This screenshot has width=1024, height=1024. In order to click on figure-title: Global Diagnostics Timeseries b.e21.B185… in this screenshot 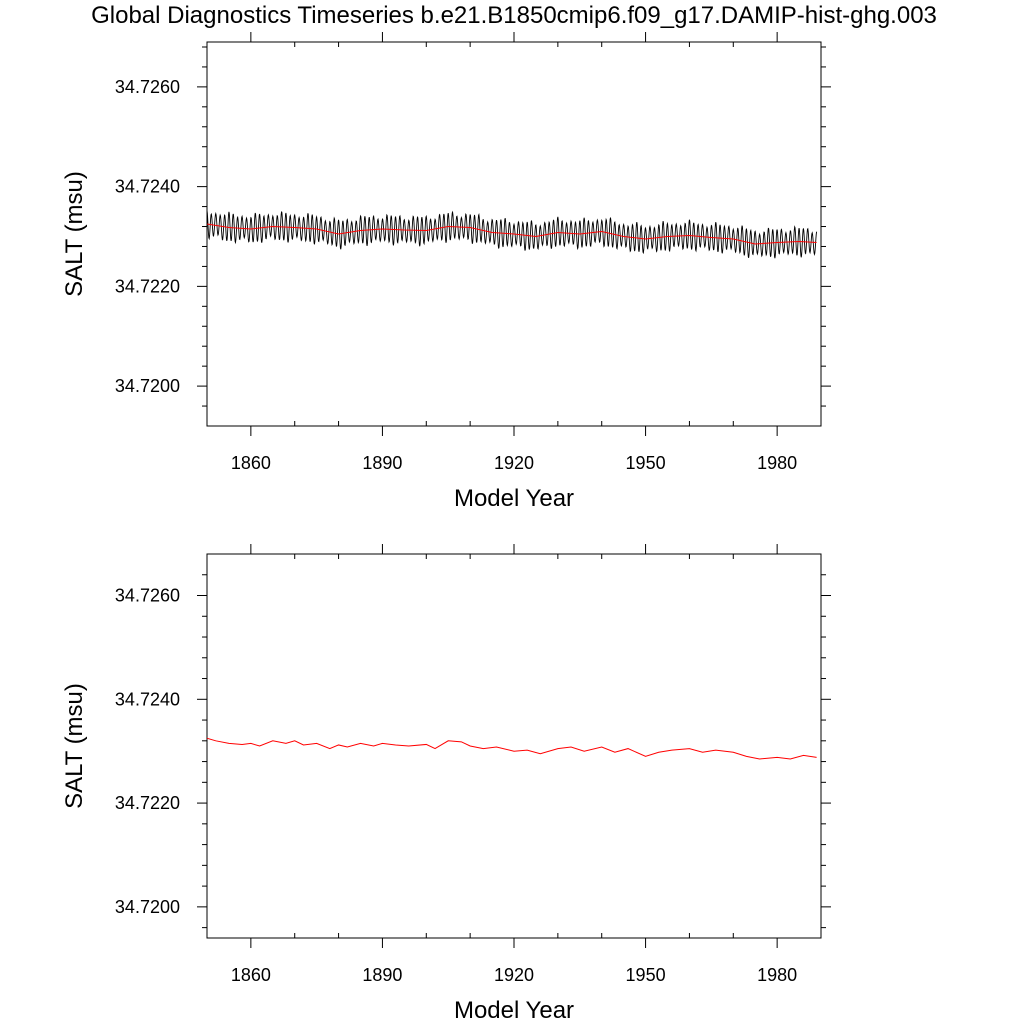, I will do `click(514, 15)`.